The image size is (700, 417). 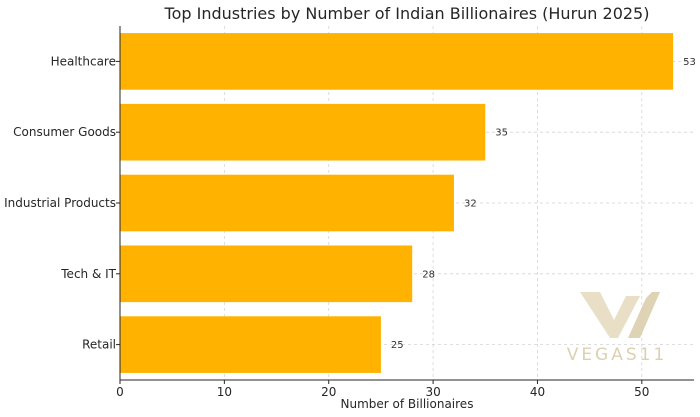 I want to click on x-tick-label-5: 50, so click(x=641, y=392).